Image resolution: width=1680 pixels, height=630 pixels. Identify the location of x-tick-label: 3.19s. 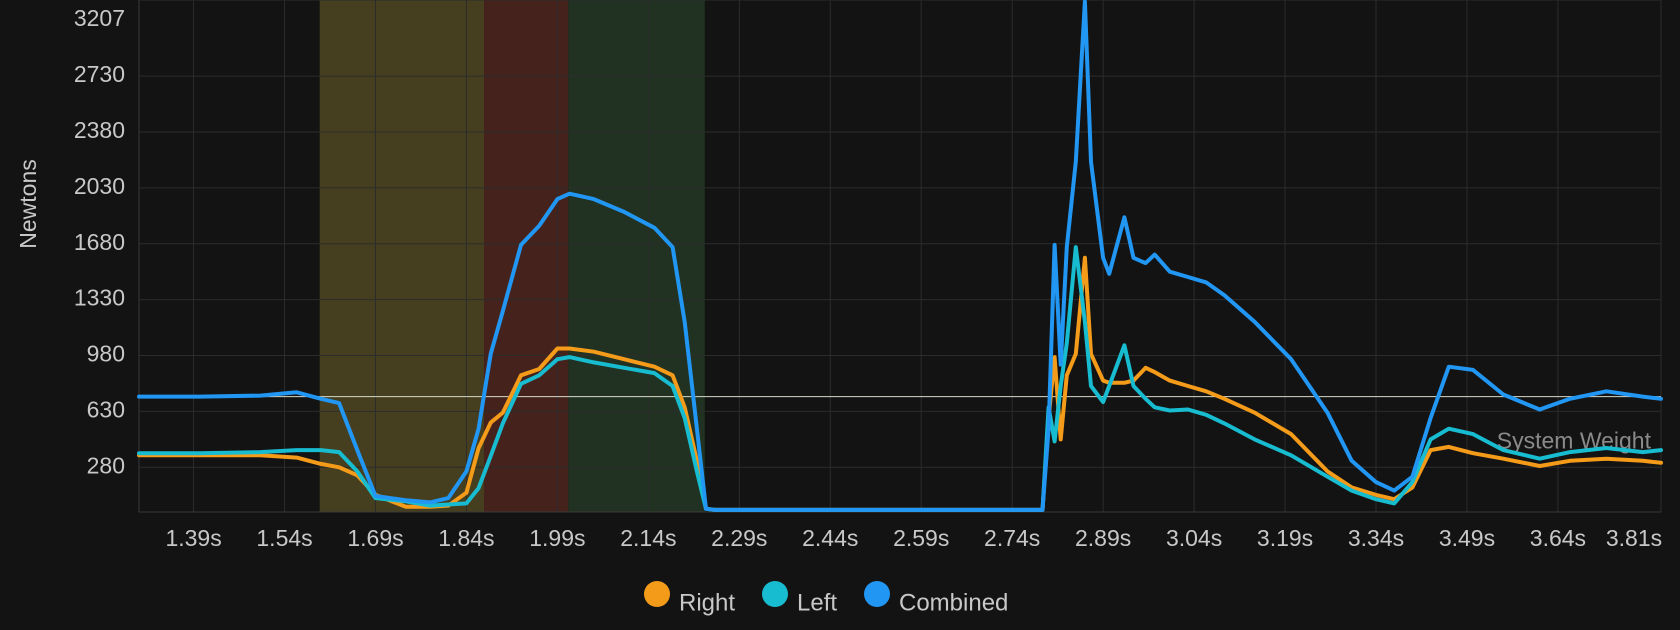
(1285, 538).